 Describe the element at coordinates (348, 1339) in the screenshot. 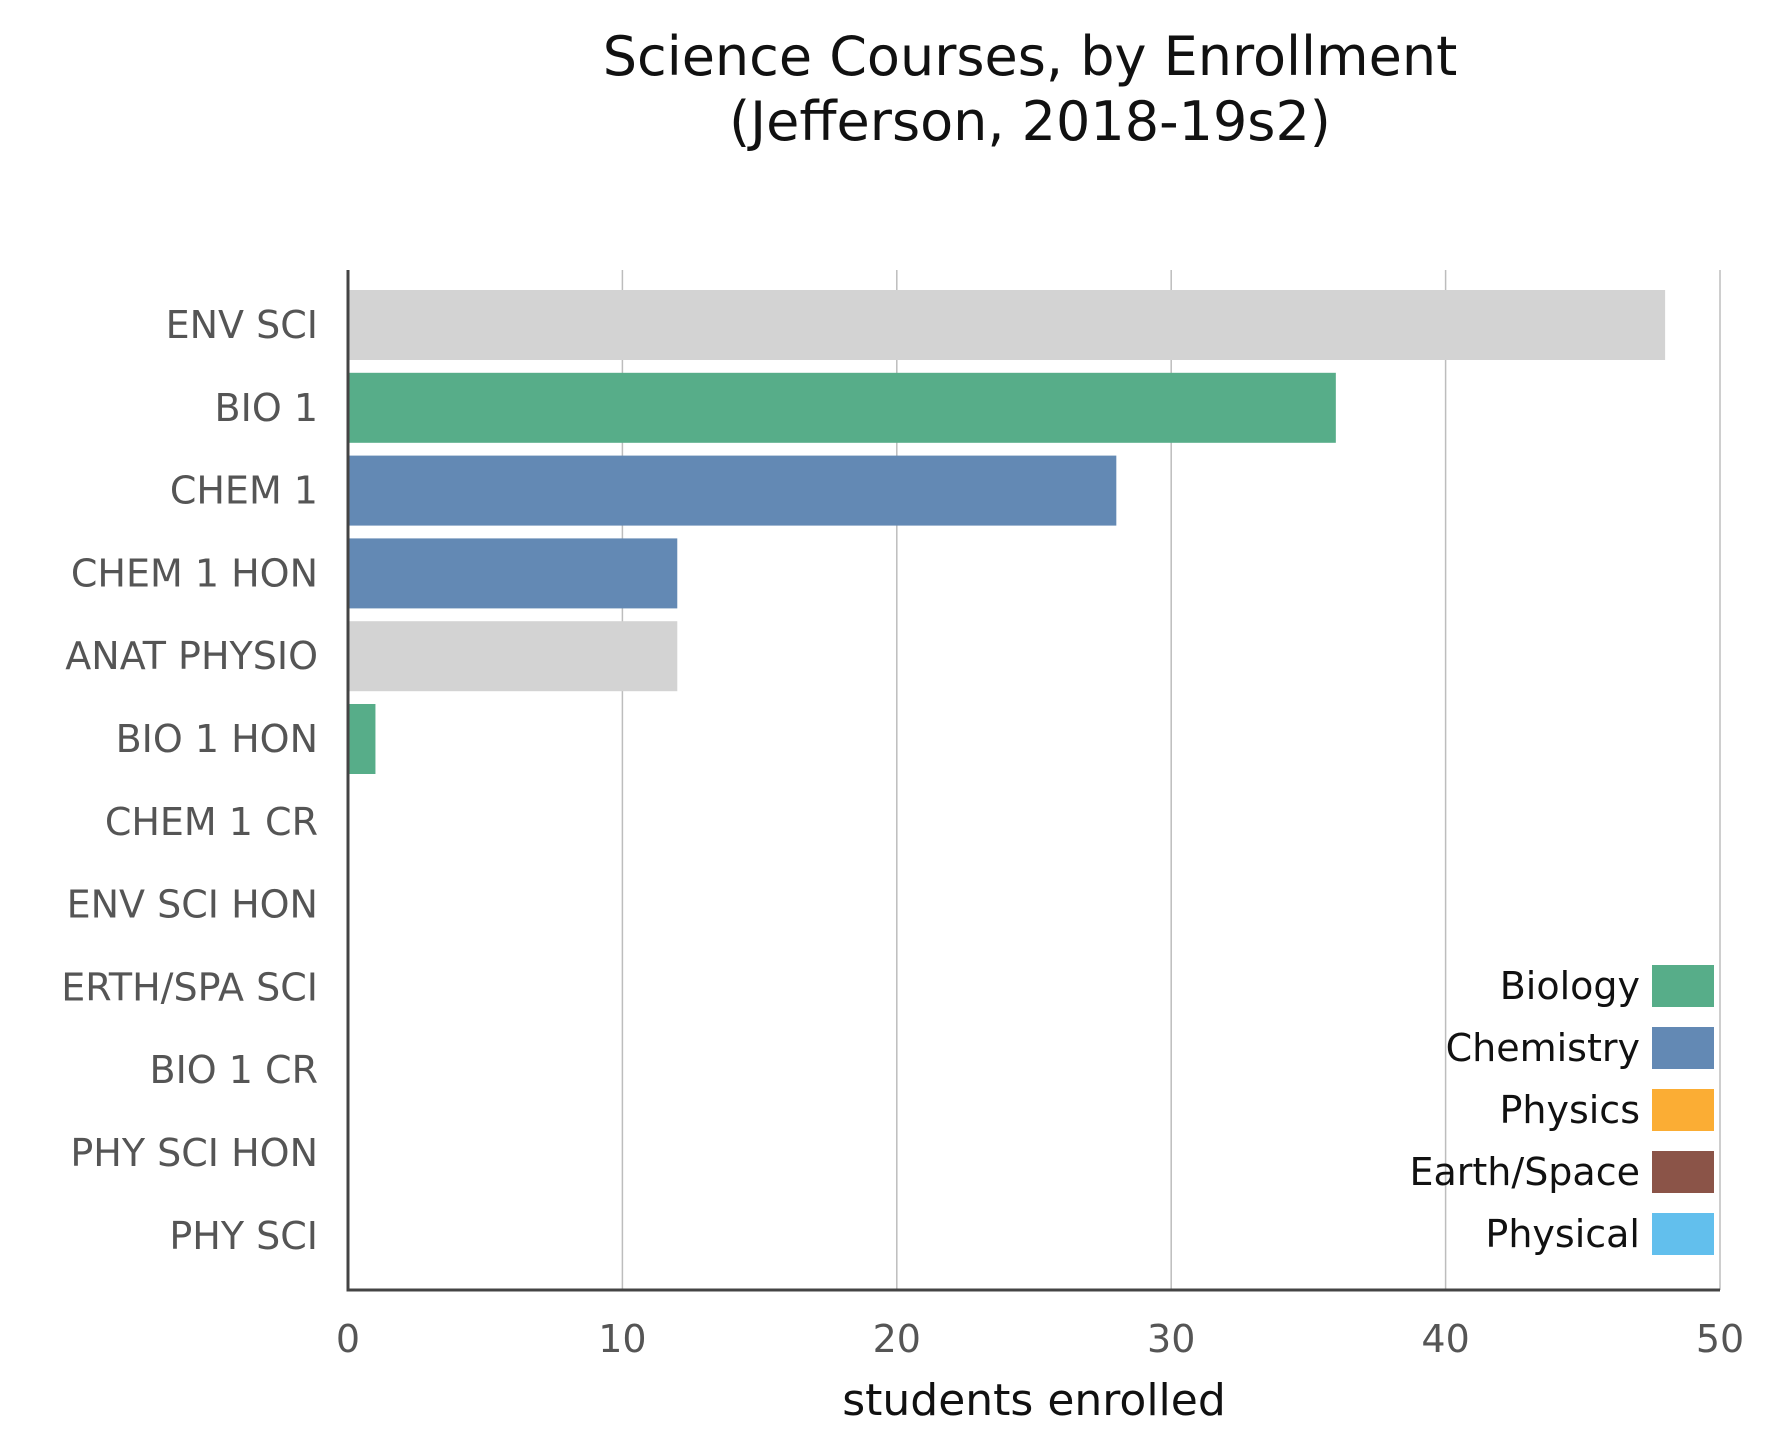

I see `x-tick-label: 0` at that location.